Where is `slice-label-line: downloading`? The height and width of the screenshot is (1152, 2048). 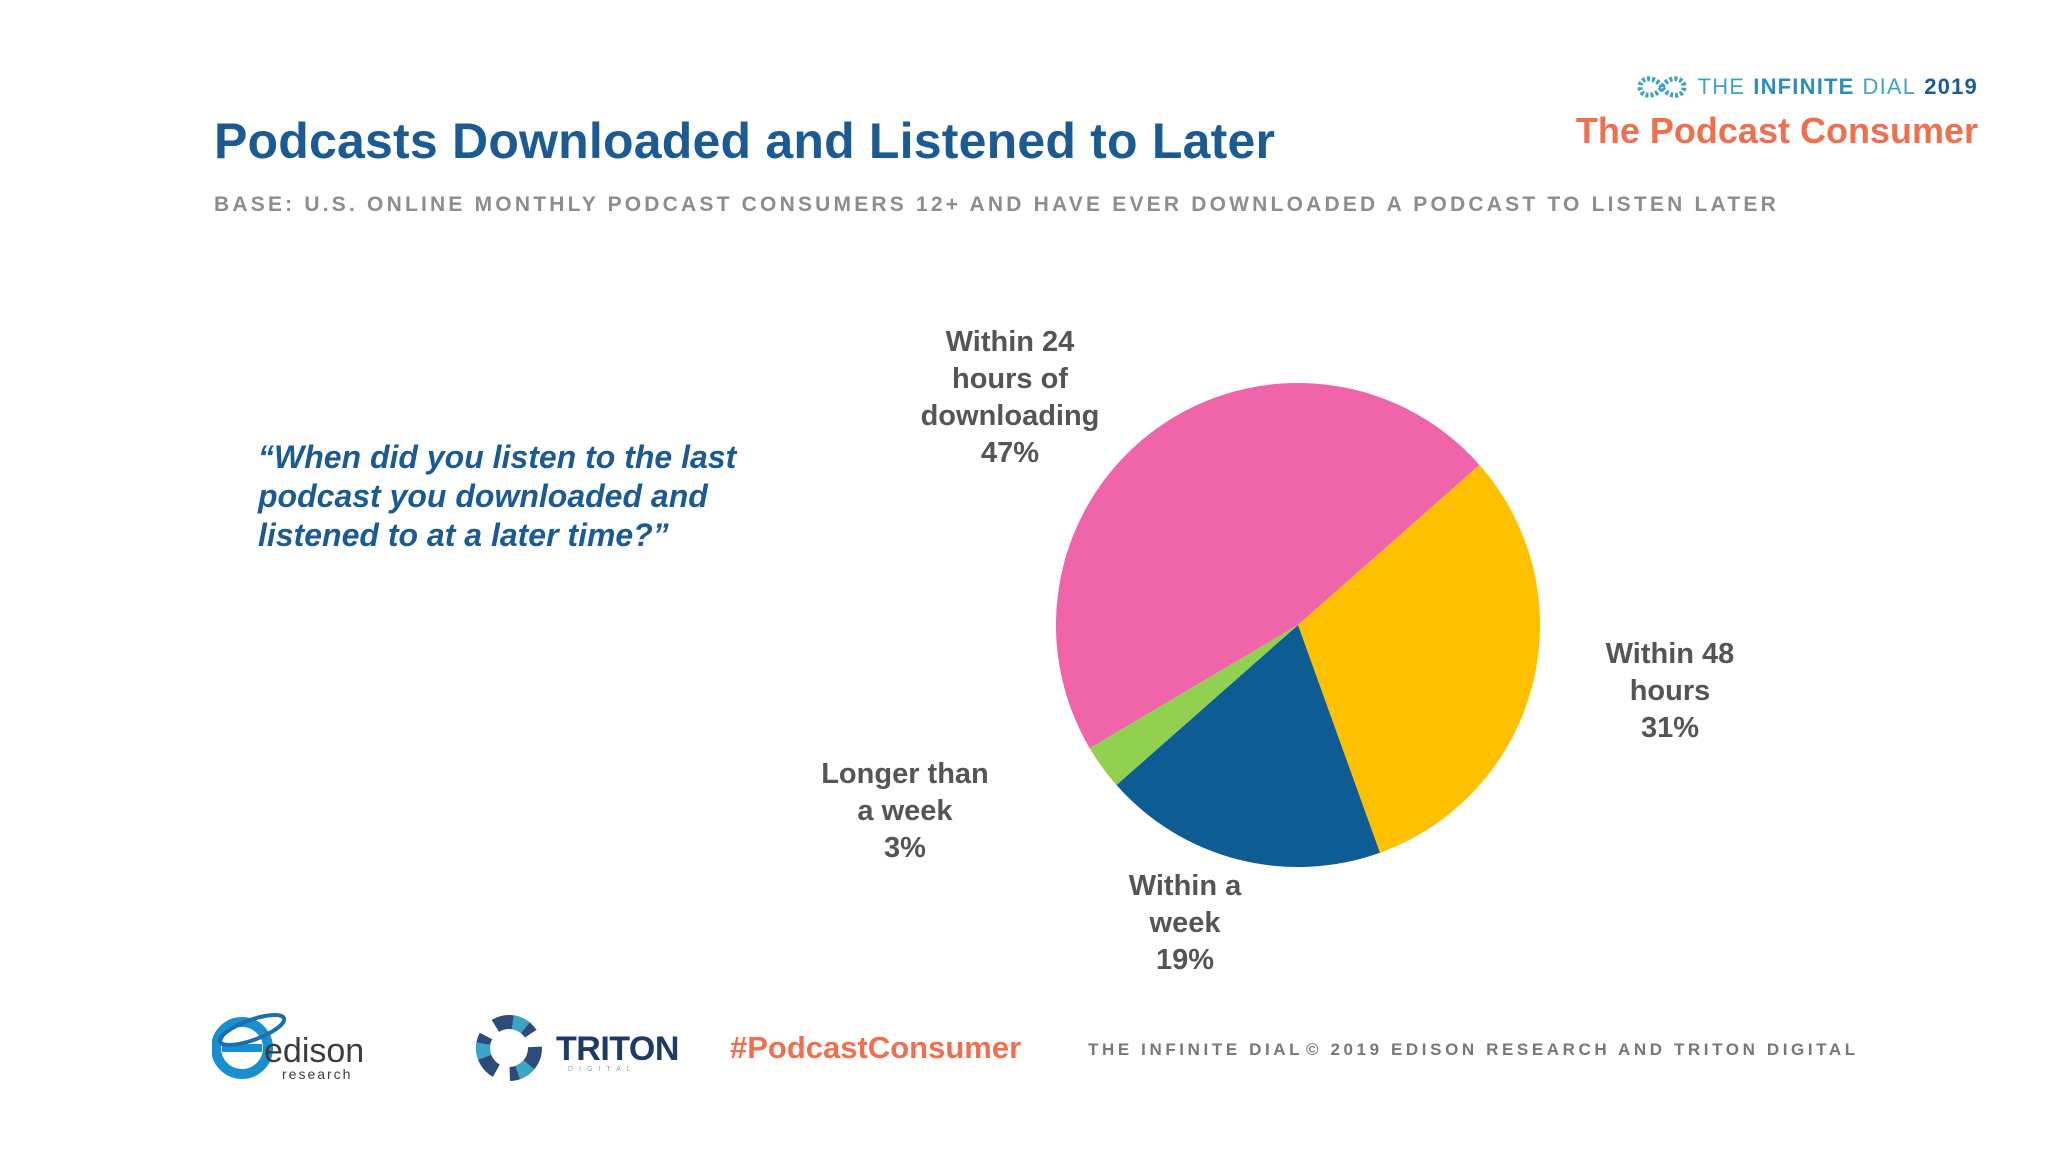
slice-label-line: downloading is located at coordinates (1010, 416).